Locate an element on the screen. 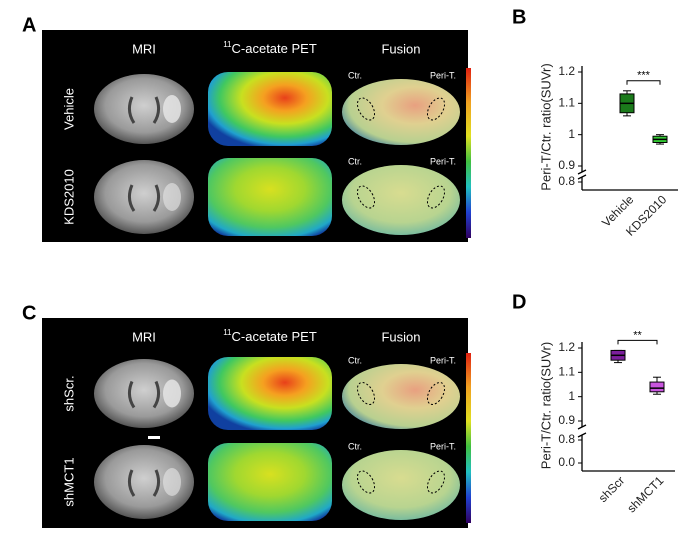 The height and width of the screenshot is (540, 700). row-label: shMCT1 is located at coordinates (68, 481).